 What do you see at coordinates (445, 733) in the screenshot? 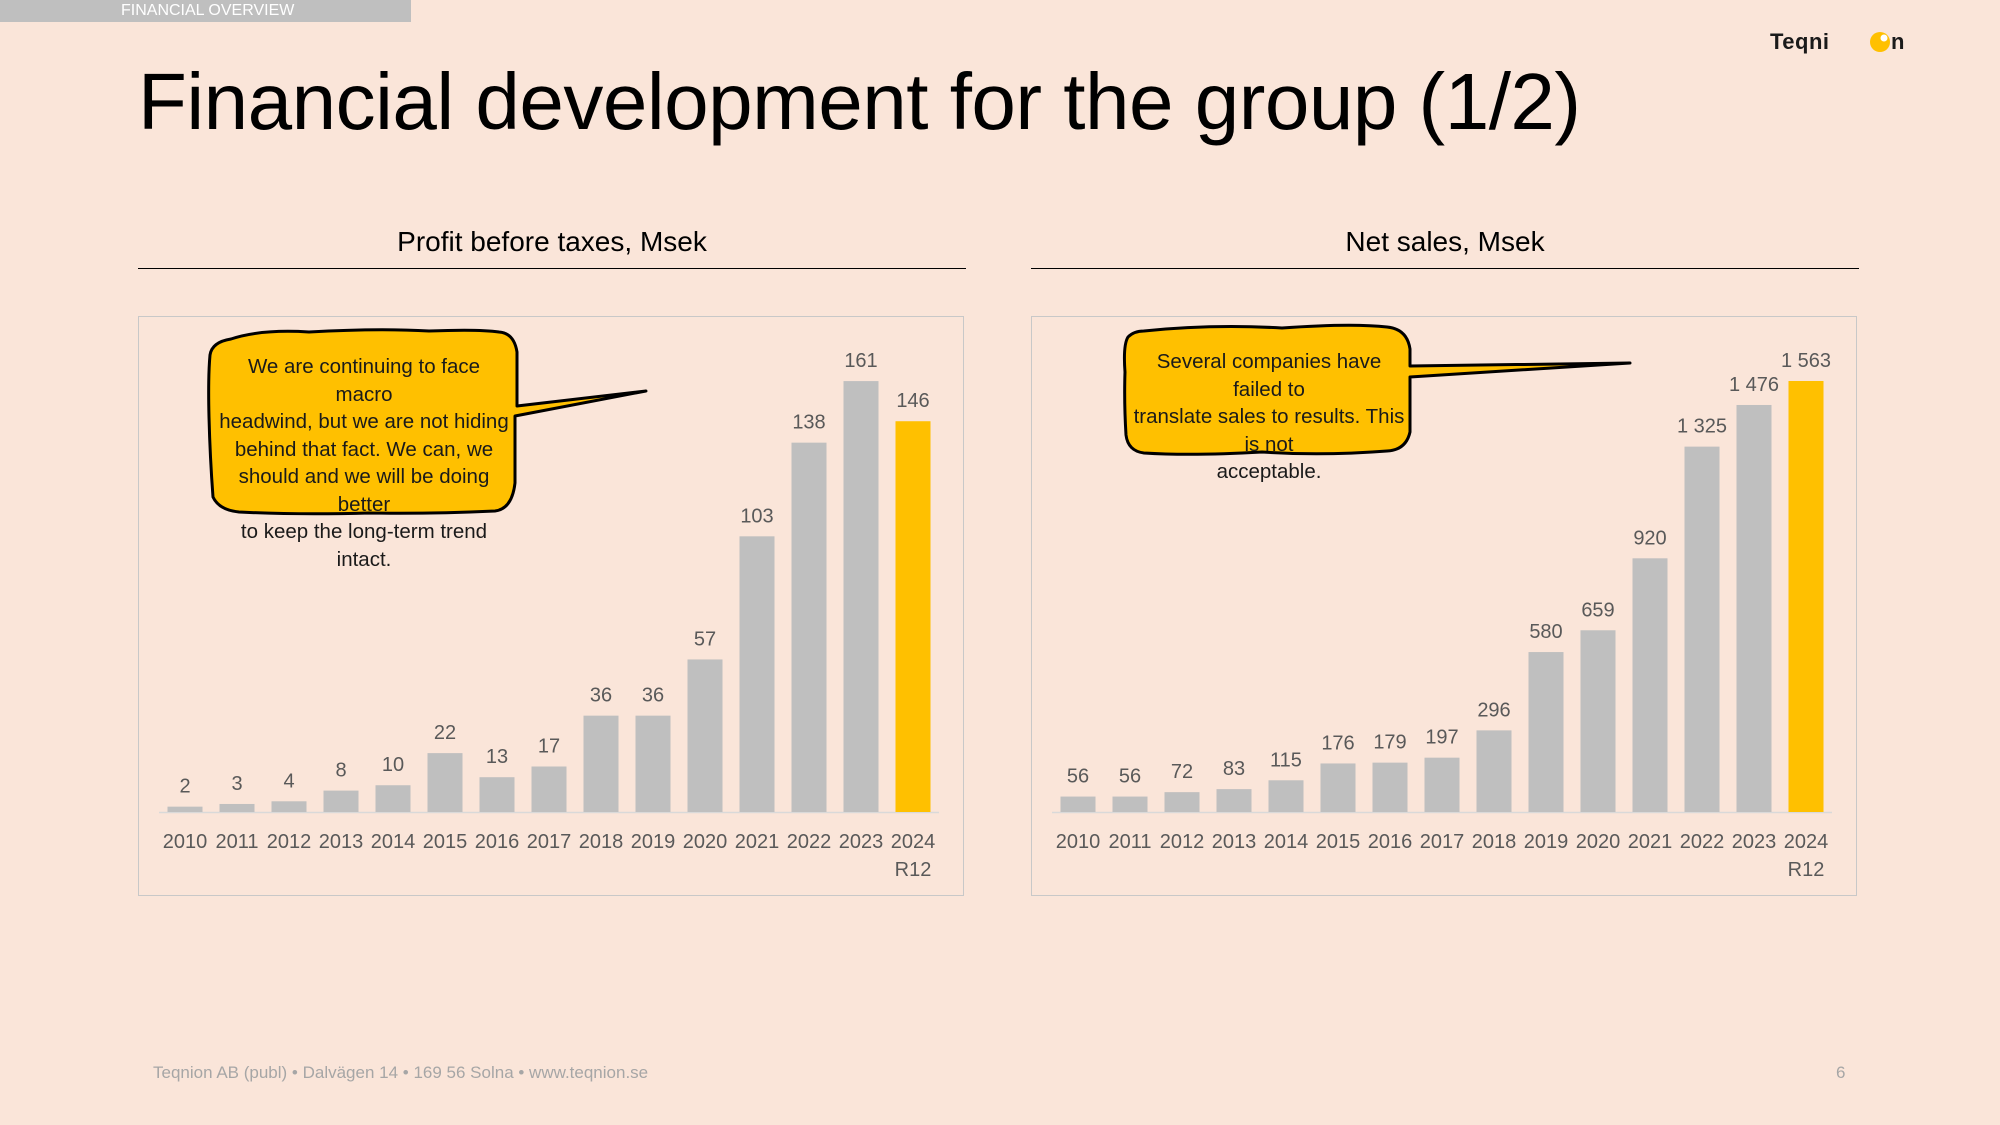
I see `data-label: 22` at bounding box center [445, 733].